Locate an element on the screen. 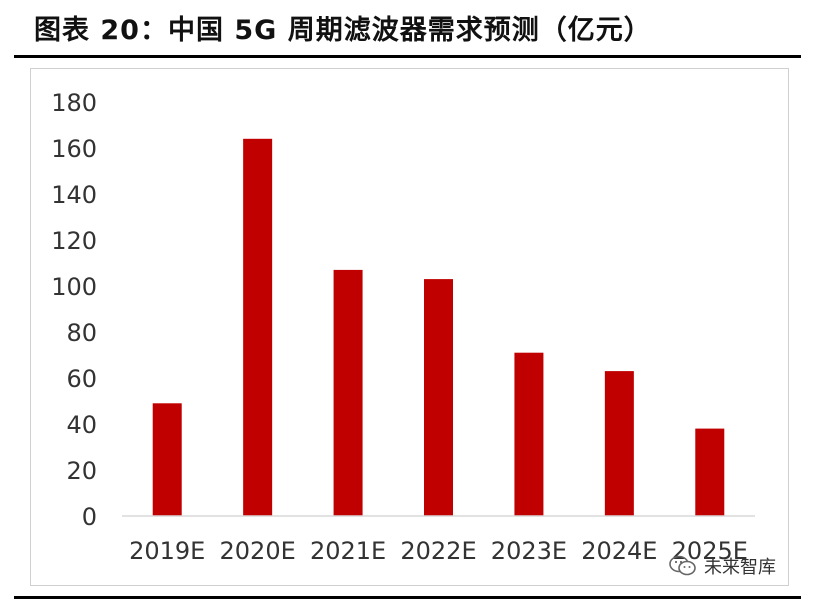 This screenshot has width=815, height=602. watermark: 未来智库 is located at coordinates (722, 566).